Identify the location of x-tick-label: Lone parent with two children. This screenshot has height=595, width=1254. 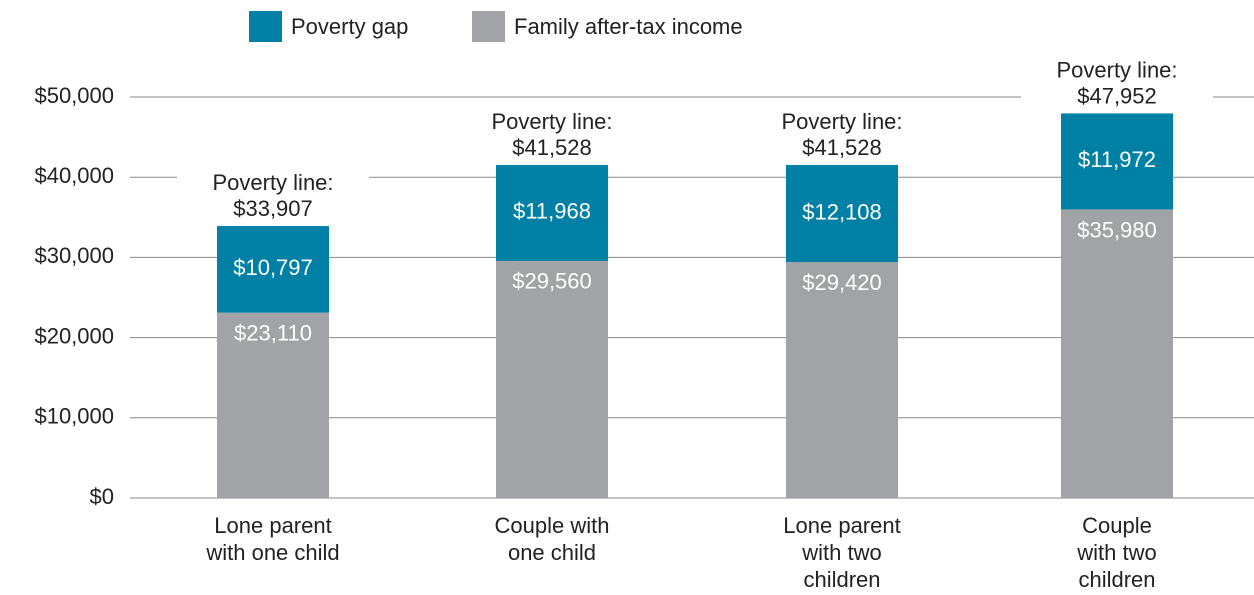
(841, 552).